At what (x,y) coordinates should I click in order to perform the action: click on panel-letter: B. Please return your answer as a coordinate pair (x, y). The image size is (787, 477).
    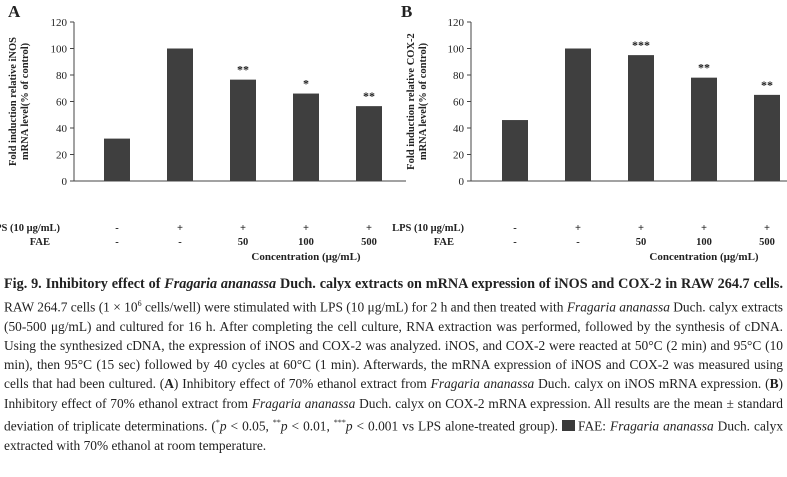
    Looking at the image, I should click on (406, 11).